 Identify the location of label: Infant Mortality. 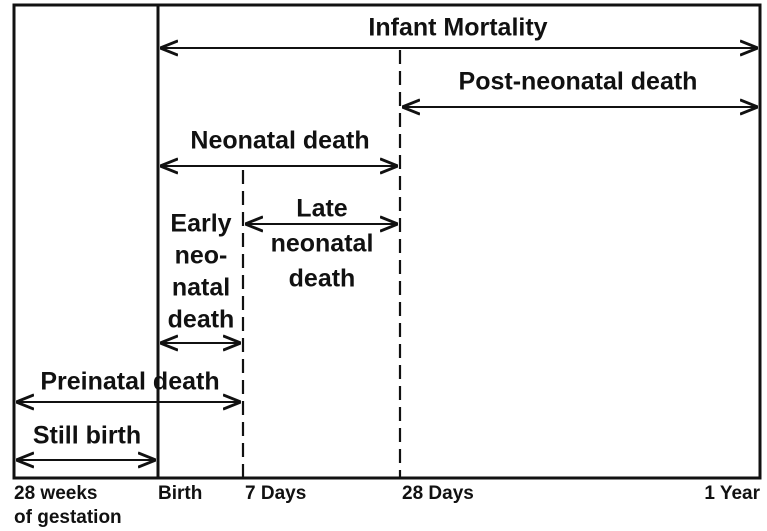
(457, 28).